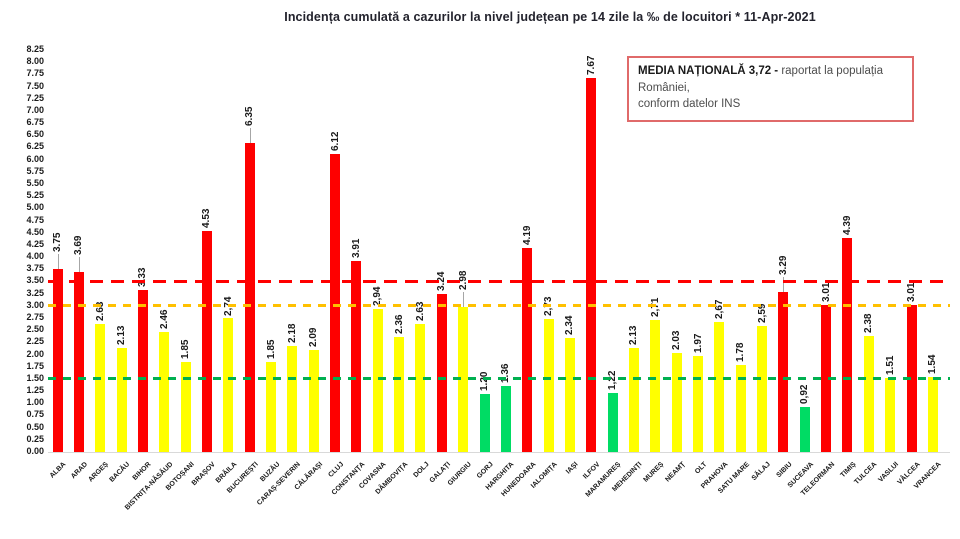 The image size is (960, 539). Describe the element at coordinates (868, 394) in the screenshot. I see `bar-tulcea` at that location.